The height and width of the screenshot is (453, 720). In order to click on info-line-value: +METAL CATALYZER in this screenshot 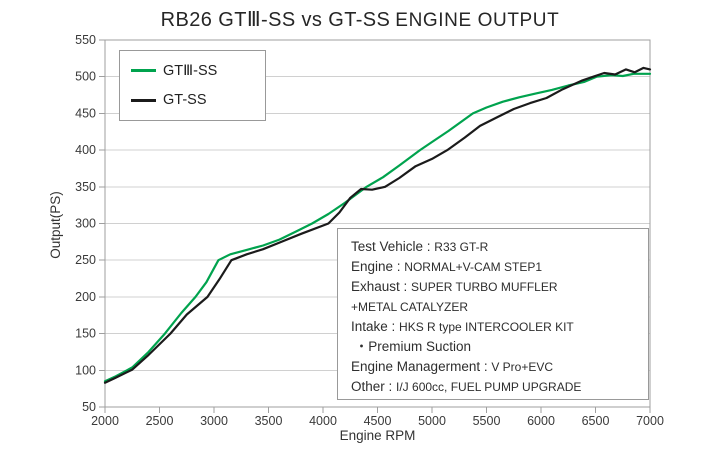, I will do `click(410, 307)`.